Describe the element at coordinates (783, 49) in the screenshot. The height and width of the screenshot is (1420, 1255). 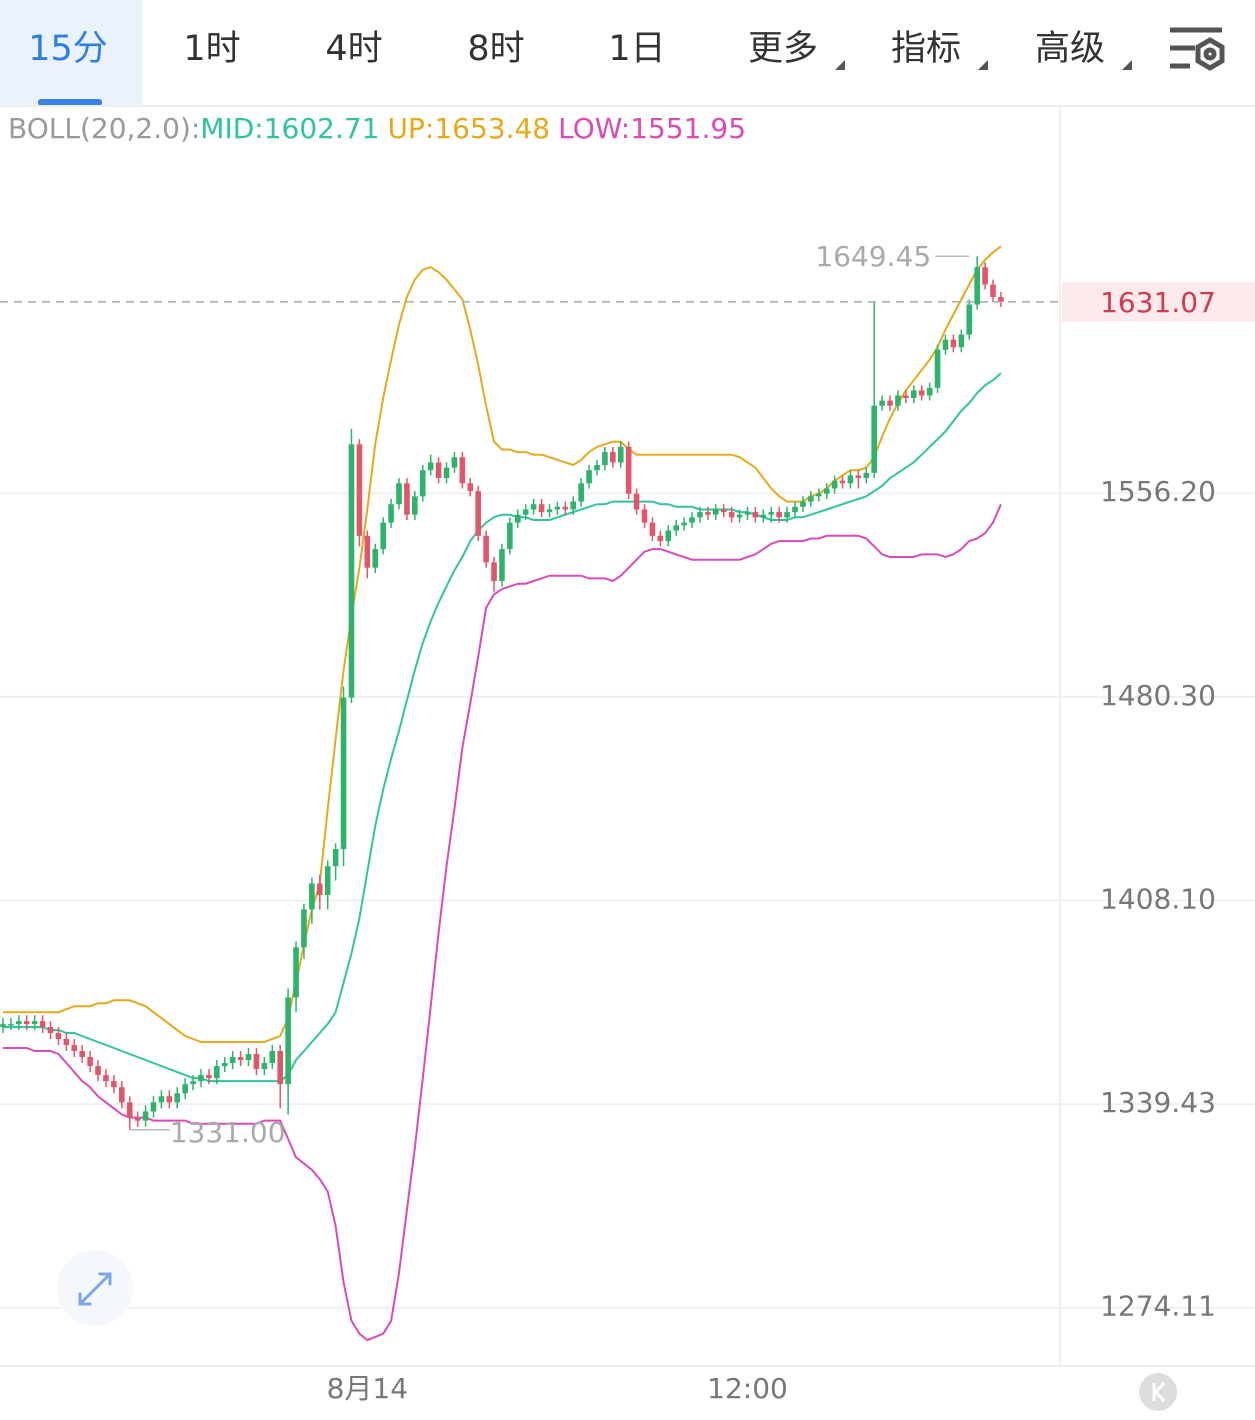
I see `tab-label: 更多` at that location.